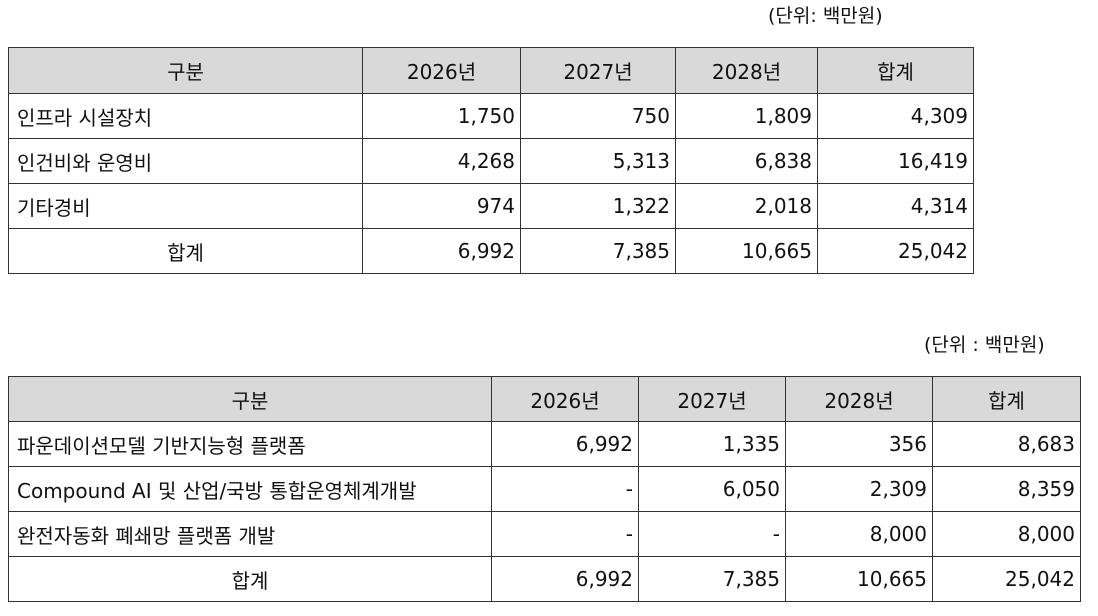 Image resolution: width=1098 pixels, height=616 pixels. Describe the element at coordinates (598, 206) in the screenshot. I see `cell-2027: 1,322` at that location.